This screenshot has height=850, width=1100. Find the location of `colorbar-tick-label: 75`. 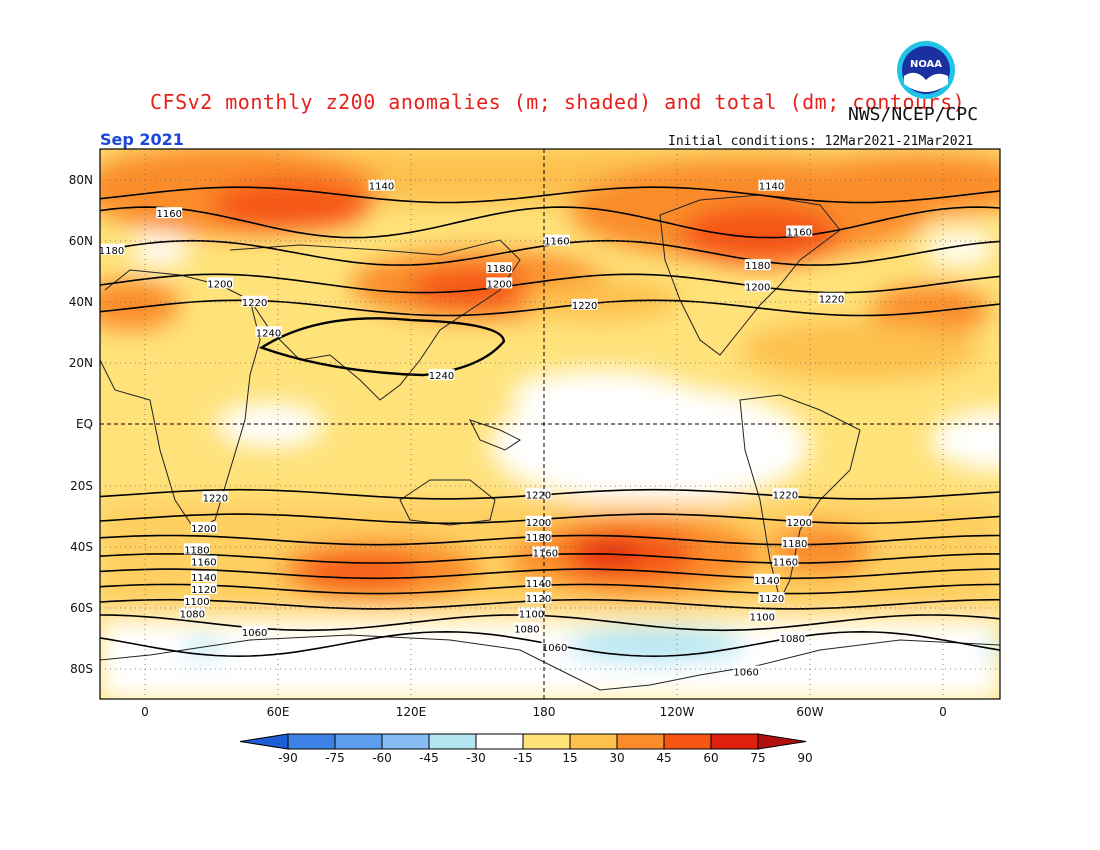

colorbar-tick-label: 75 is located at coordinates (757, 758).